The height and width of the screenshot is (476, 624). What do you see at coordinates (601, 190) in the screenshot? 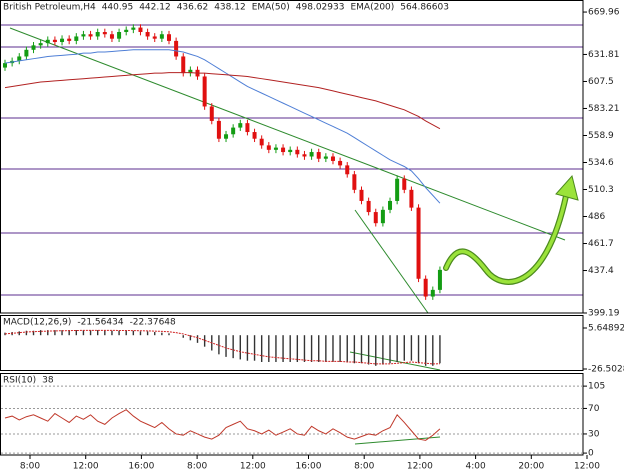
I see `y-tick-label: 510.3` at bounding box center [601, 190].